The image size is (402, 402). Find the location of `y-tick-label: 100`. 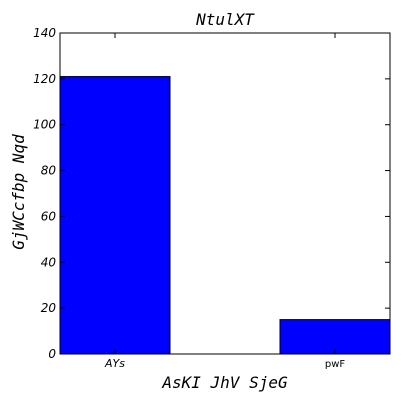

y-tick-label: 100 is located at coordinates (44, 125).